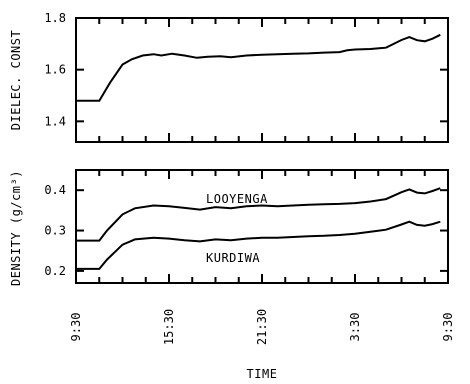  I want to click on dielectric-y-axis-title: DIELEC. CONST, so click(16, 80).